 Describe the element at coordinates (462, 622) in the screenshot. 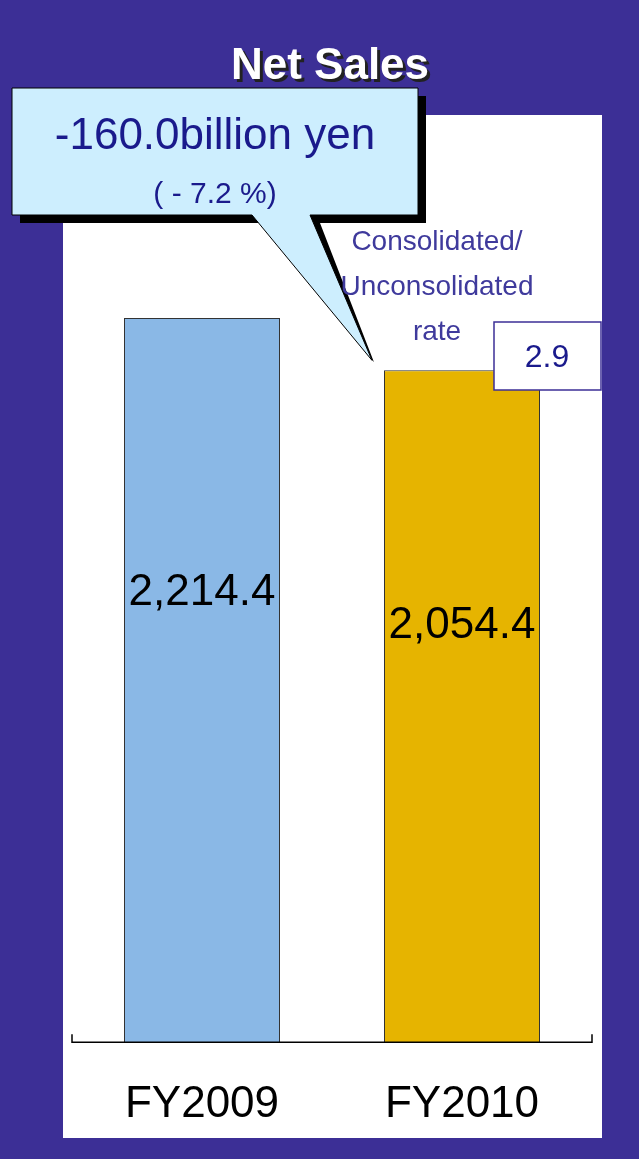

I see `data-label: 2,054.4` at that location.